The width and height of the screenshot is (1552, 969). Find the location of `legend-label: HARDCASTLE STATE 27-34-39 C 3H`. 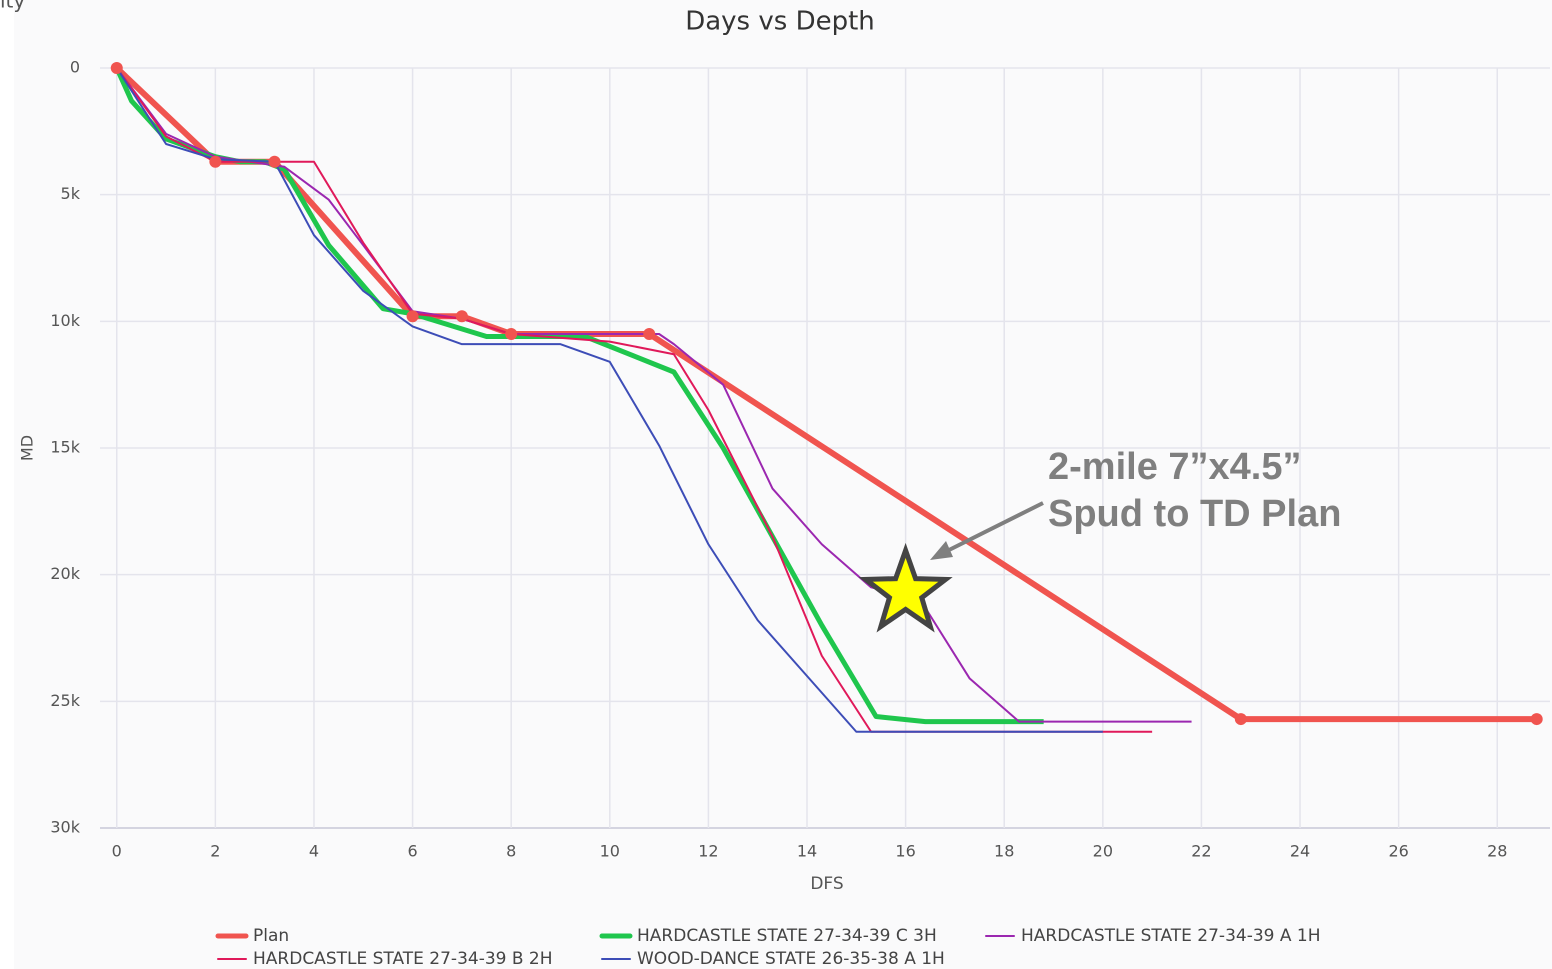

legend-label: HARDCASTLE STATE 27-34-39 C 3H is located at coordinates (787, 936).